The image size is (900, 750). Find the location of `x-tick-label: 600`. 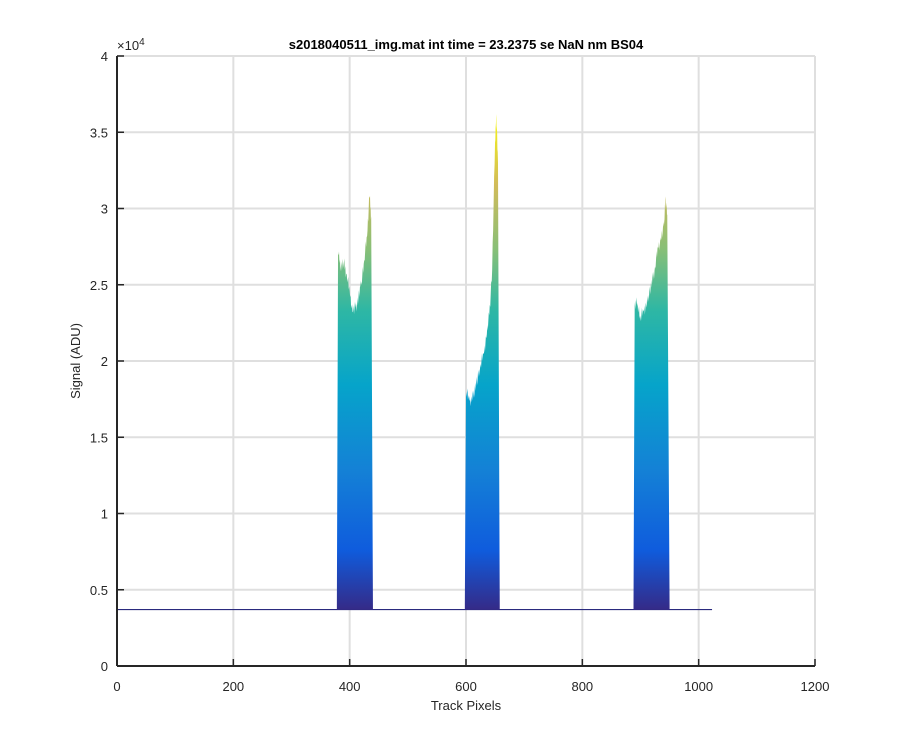

x-tick-label: 600 is located at coordinates (466, 686).